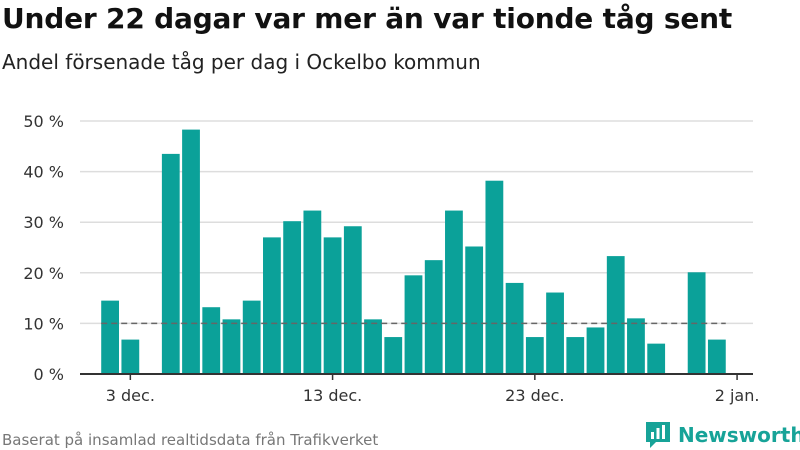 The height and width of the screenshot is (450, 800). Describe the element at coordinates (43, 172) in the screenshot. I see `y-tick-label: 40 %` at that location.